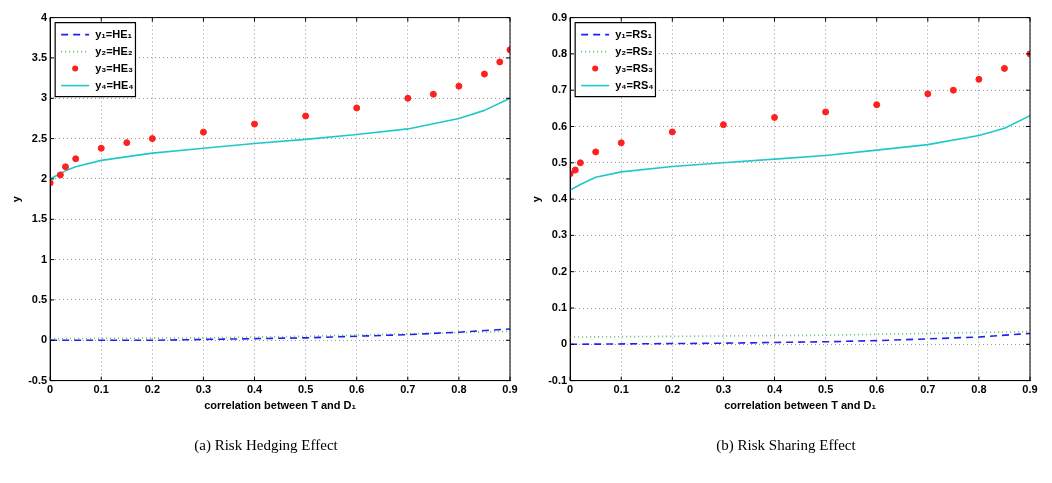 The width and height of the screenshot is (1052, 483). What do you see at coordinates (114, 33) in the screenshot?
I see `legend-label: y₁=HE₁` at bounding box center [114, 33].